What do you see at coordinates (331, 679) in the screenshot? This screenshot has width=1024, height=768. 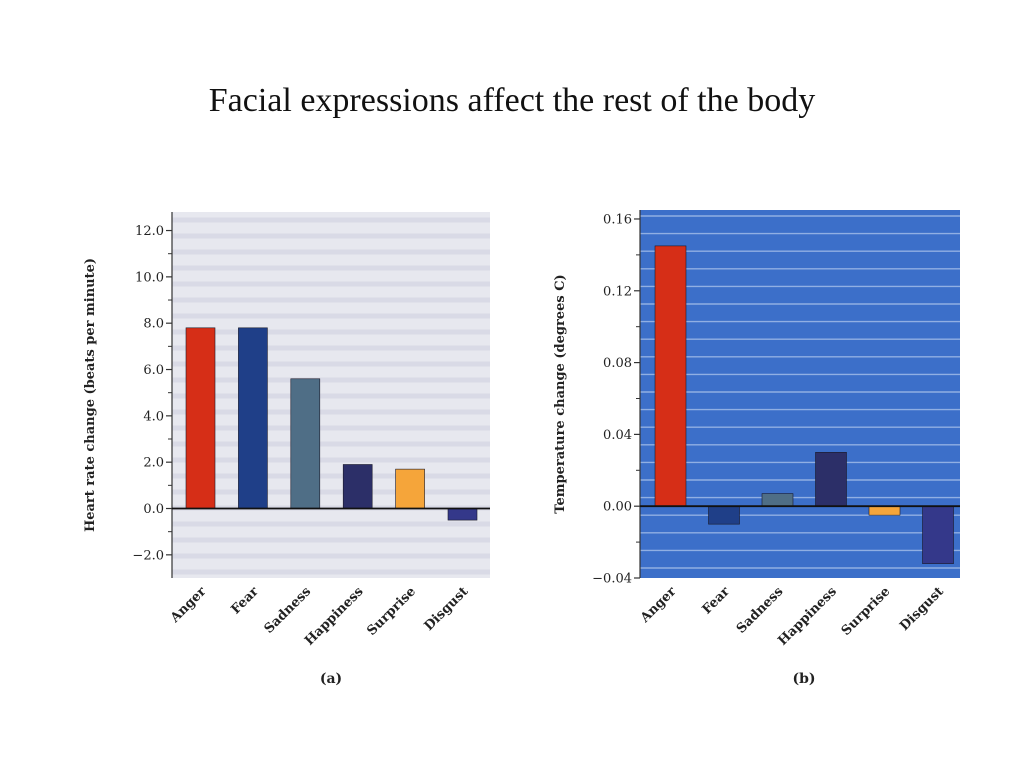 I see `panel-label: (a)` at bounding box center [331, 679].